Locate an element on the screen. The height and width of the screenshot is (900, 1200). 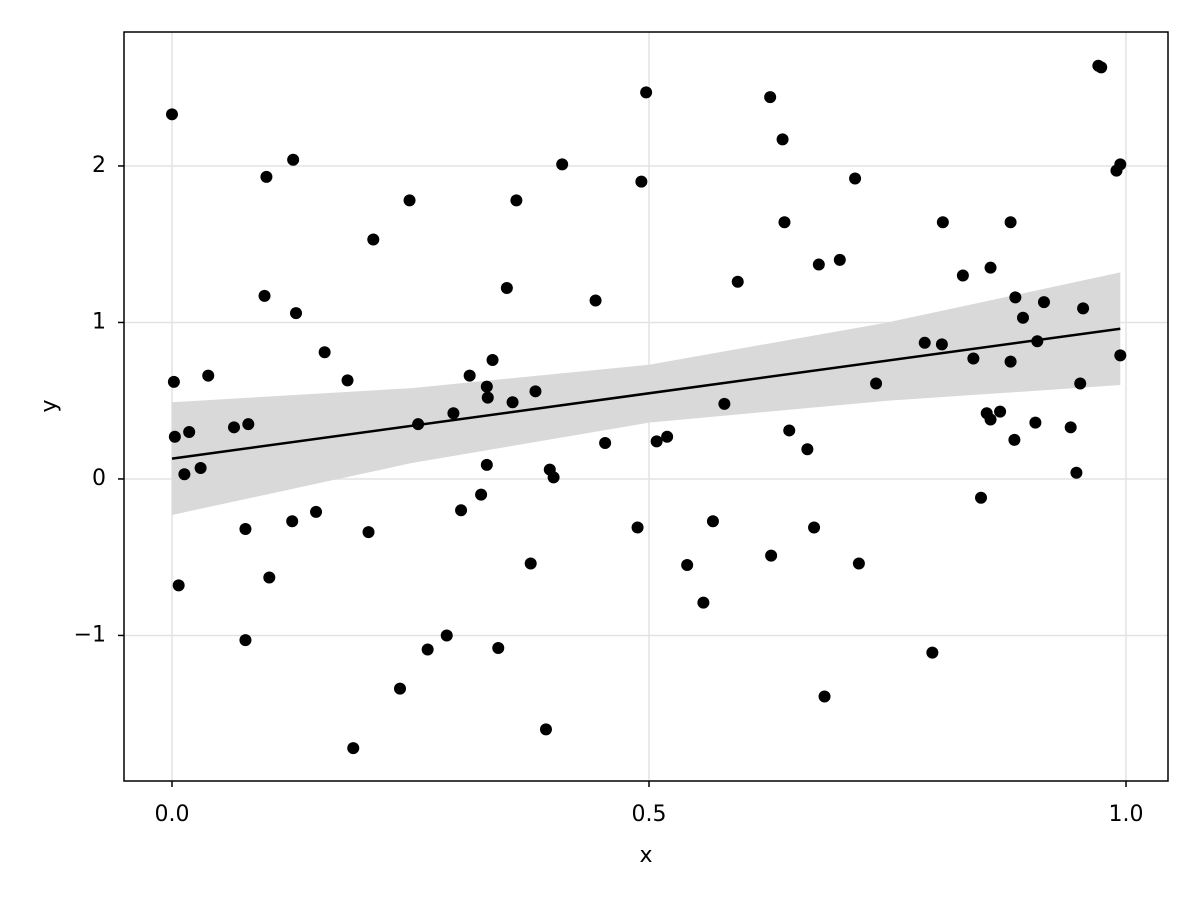
y-tick-label: 0 is located at coordinates (99, 478).